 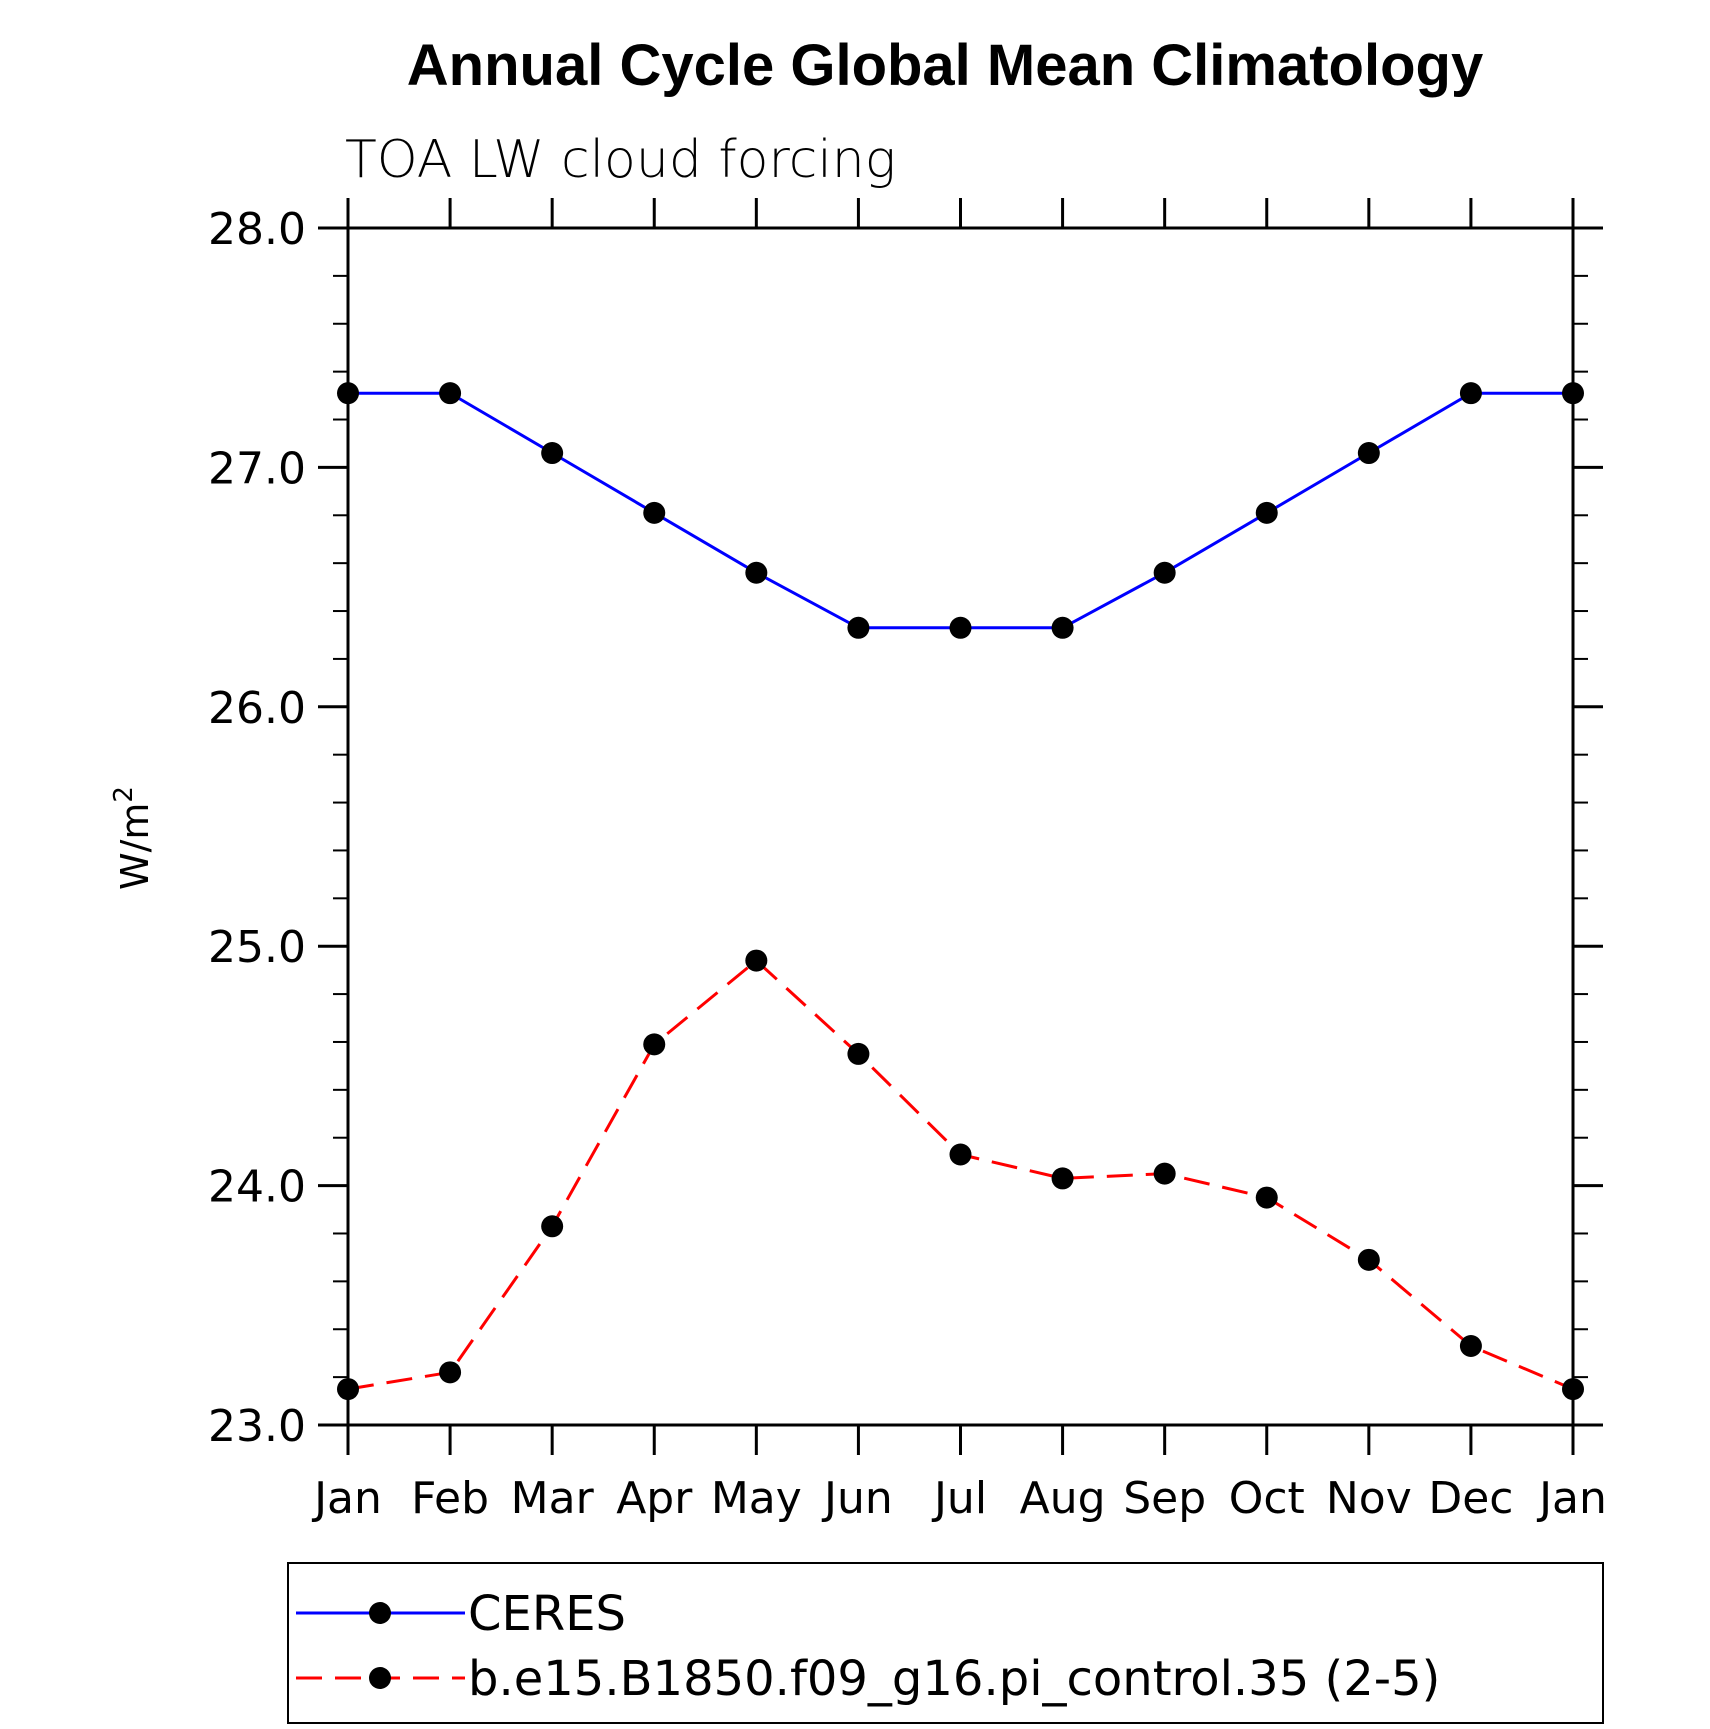 What do you see at coordinates (954, 1679) in the screenshot?
I see `legend-label: b.e15.B1850.f09_g16.pi_control.35 (2-5)` at bounding box center [954, 1679].